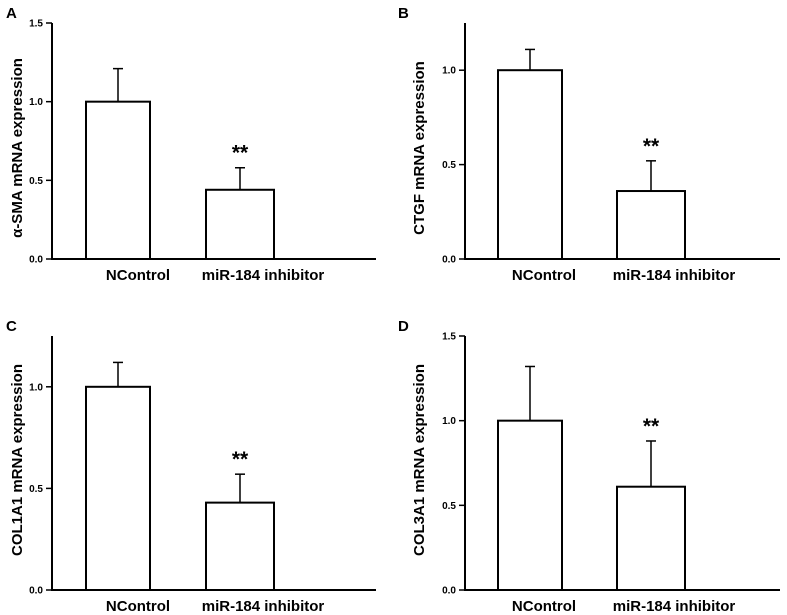 This screenshot has height=615, width=787. What do you see at coordinates (403, 13) in the screenshot?
I see `panel-letter: B` at bounding box center [403, 13].